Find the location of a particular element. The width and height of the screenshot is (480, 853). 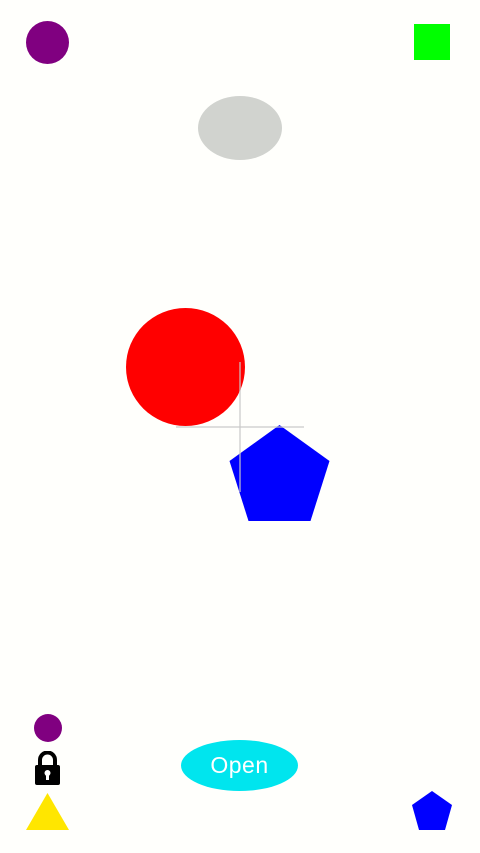

lock-keyhole-slot is located at coordinates (47, 776).